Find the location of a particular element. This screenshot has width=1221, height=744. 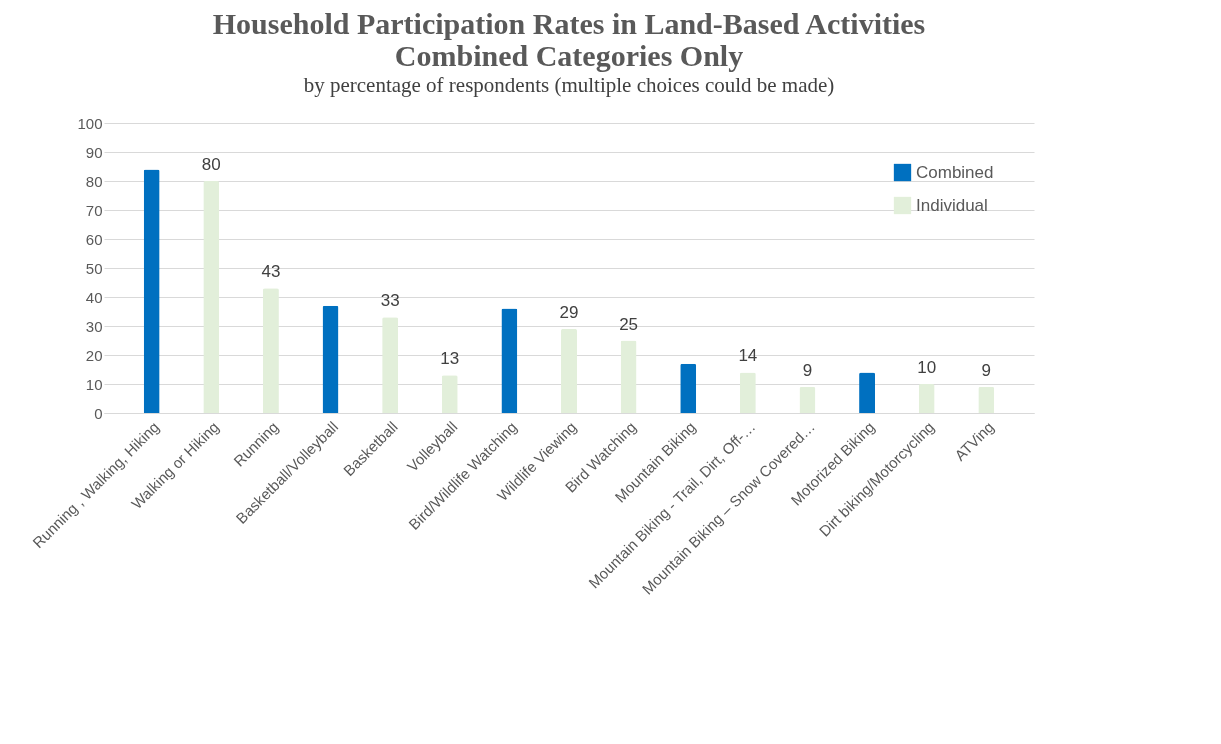

y-tick-label: 70 is located at coordinates (94, 210).